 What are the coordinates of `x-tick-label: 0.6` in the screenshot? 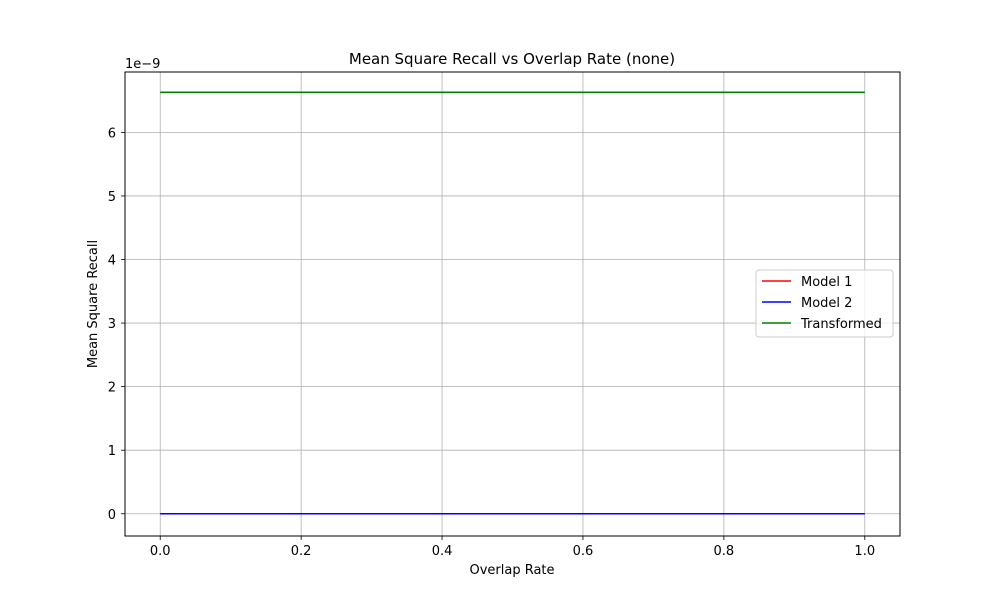 It's located at (583, 551).